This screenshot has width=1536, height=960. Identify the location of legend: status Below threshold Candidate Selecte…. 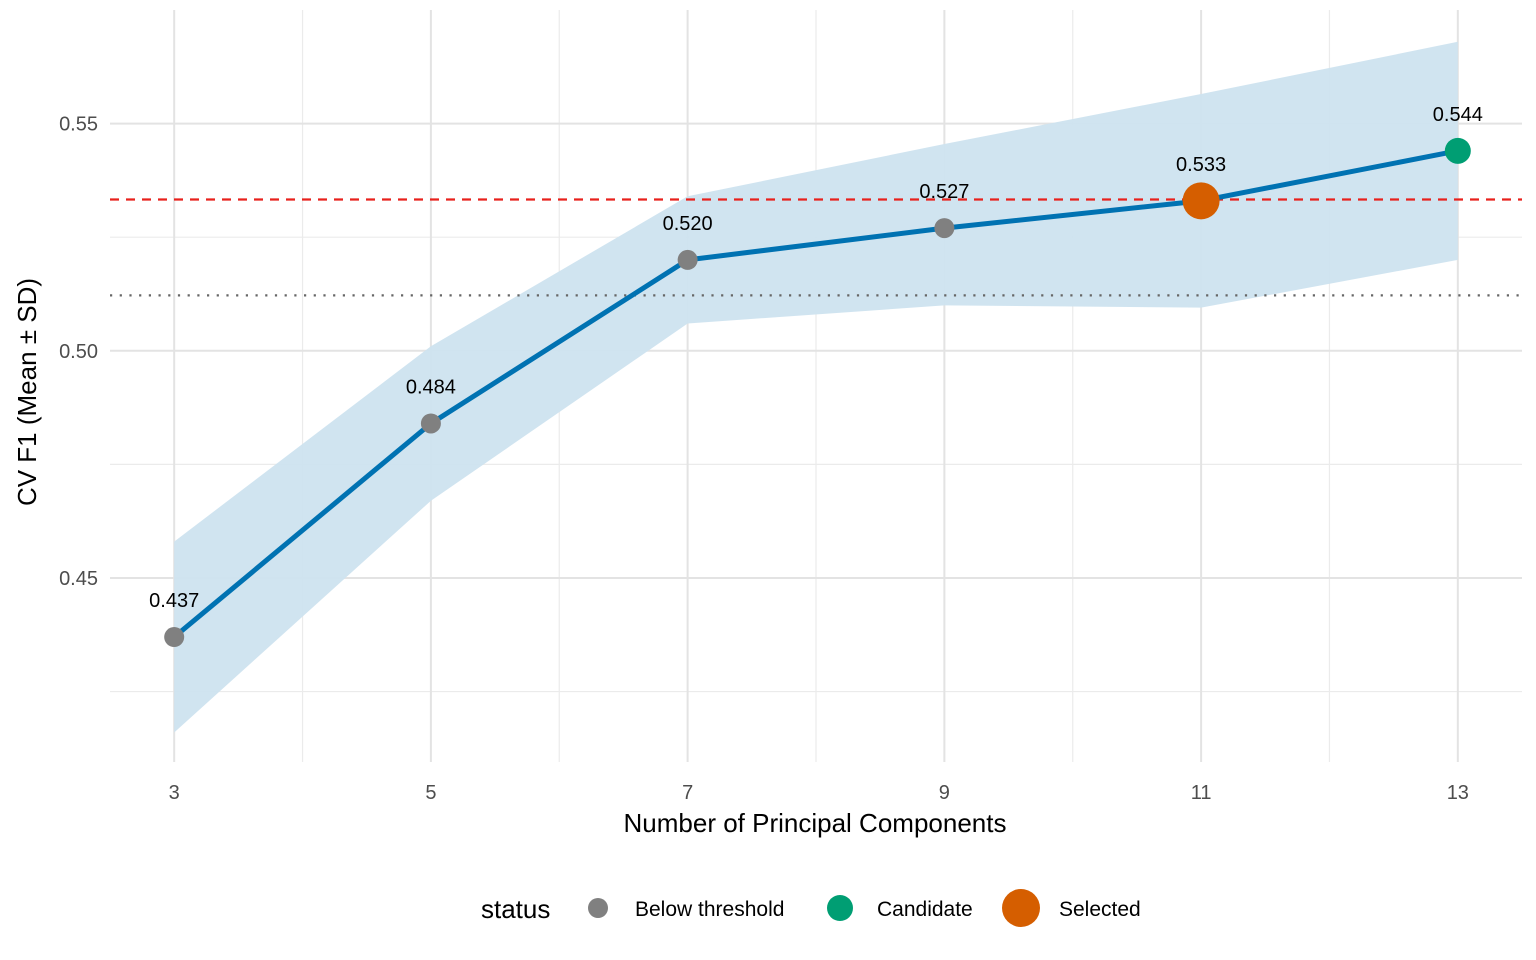
(811, 908).